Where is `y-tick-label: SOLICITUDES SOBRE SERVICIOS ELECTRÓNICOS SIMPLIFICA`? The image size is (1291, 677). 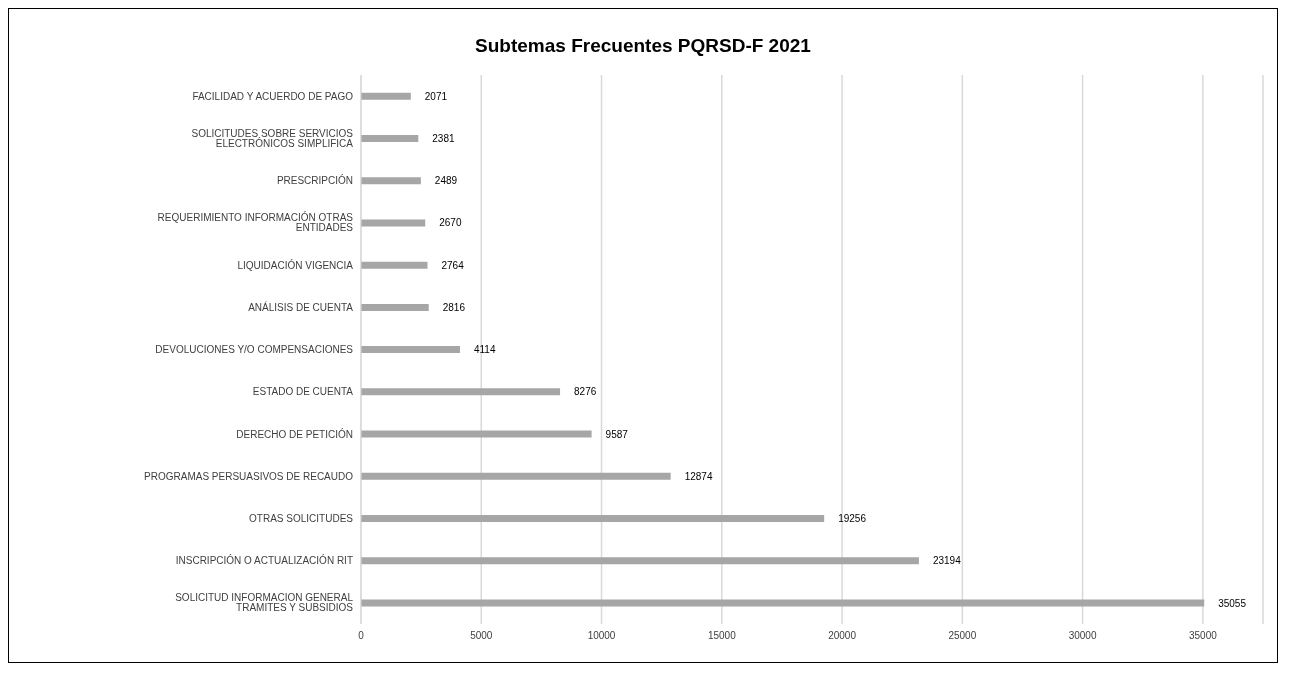 y-tick-label: SOLICITUDES SOBRE SERVICIOS ELECTRÓNICOS SIMPLIFICA is located at coordinates (272, 138).